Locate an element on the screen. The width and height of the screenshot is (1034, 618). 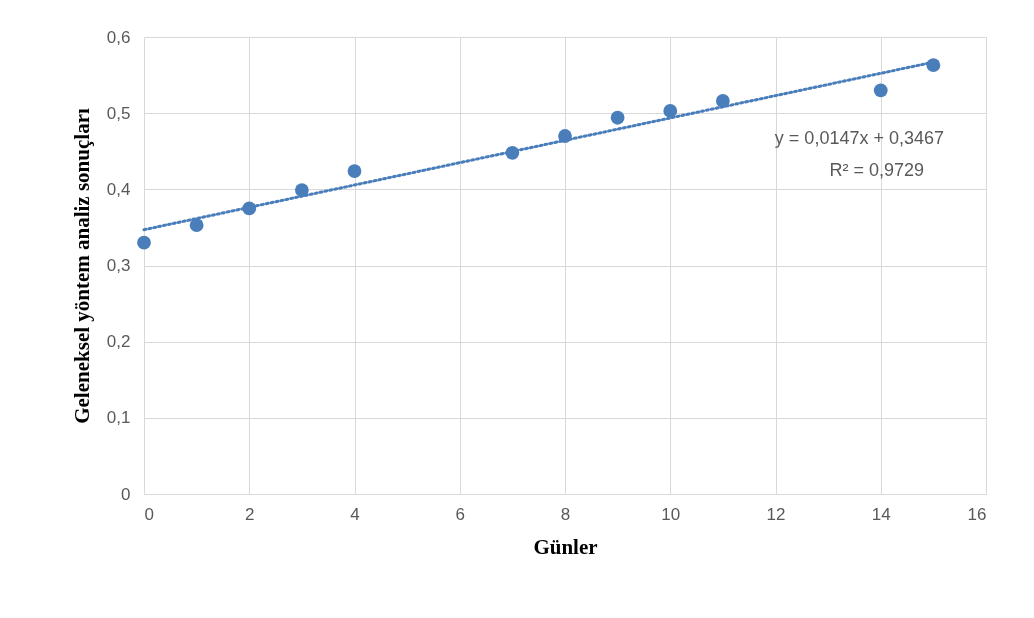
y-tick-label: 0,3 is located at coordinates (118, 265).